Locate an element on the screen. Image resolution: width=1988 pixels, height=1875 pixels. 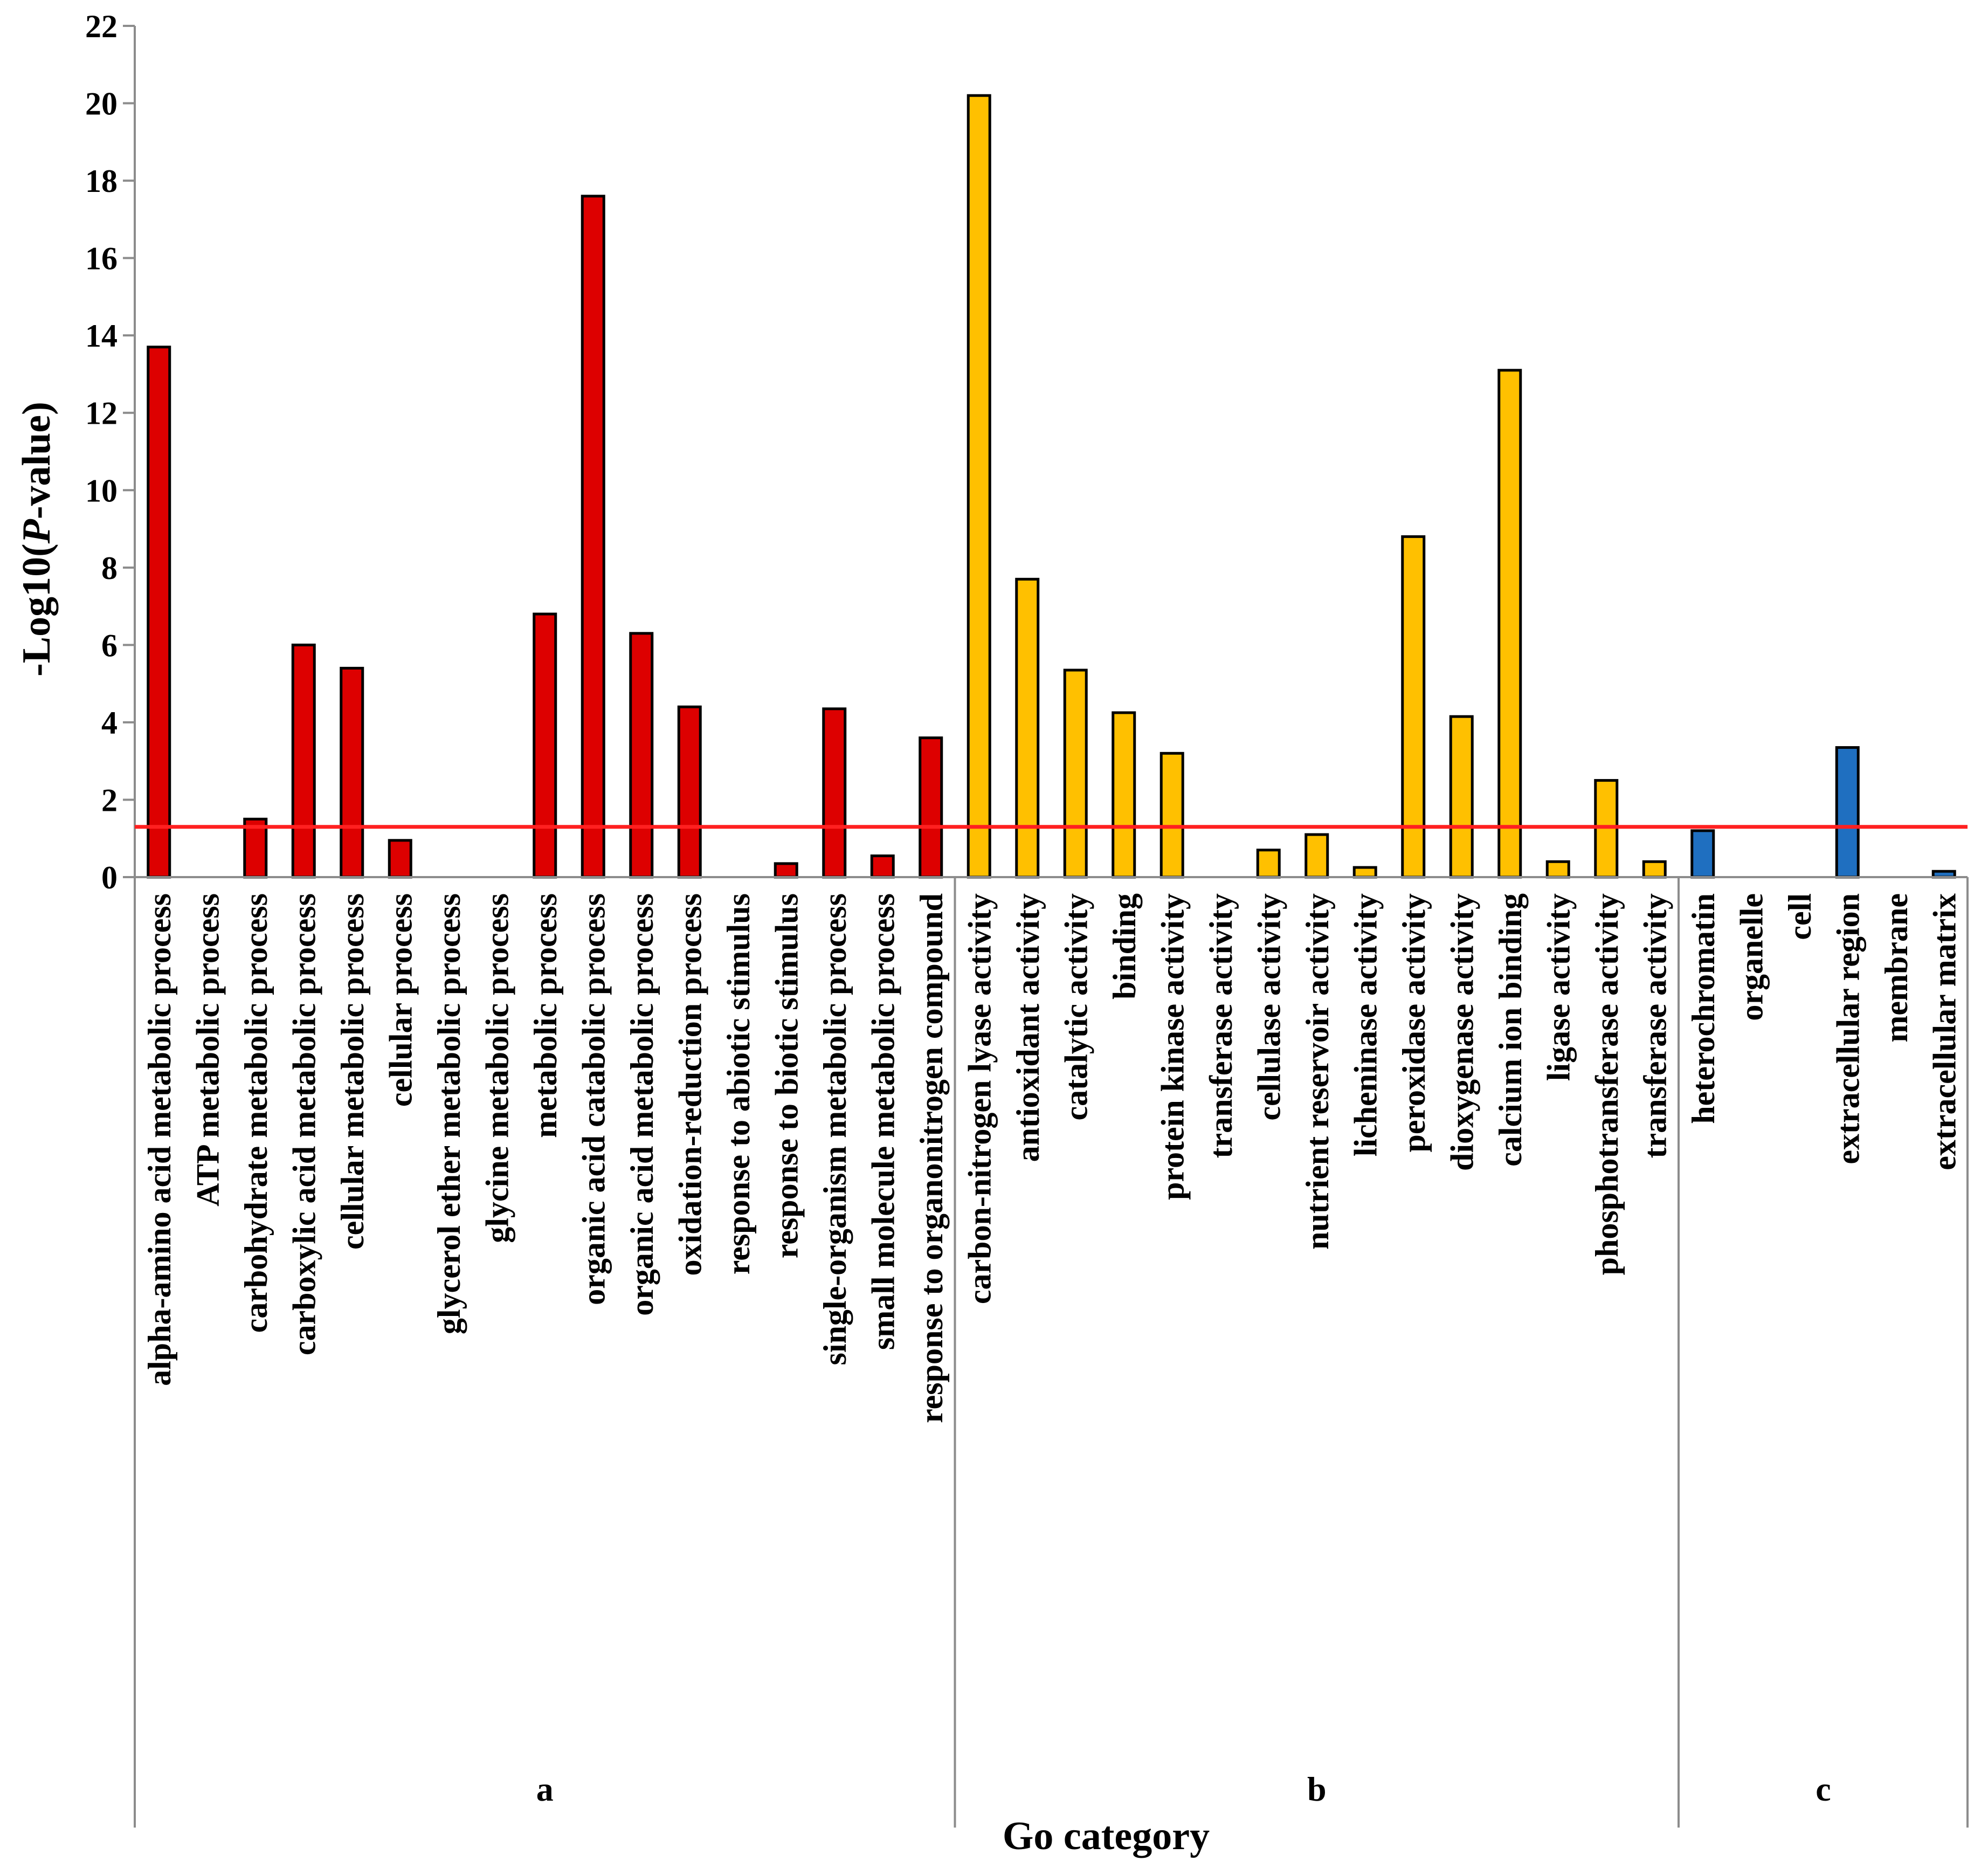
group-label: b is located at coordinates (1317, 1789).